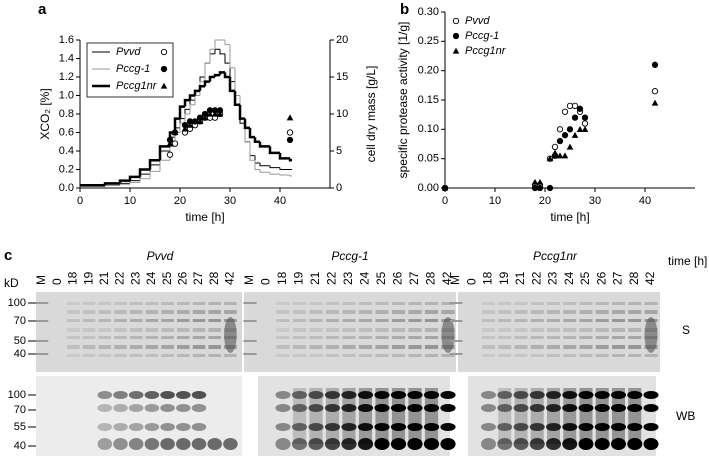  I want to click on lane-label: 23, so click(348, 278).